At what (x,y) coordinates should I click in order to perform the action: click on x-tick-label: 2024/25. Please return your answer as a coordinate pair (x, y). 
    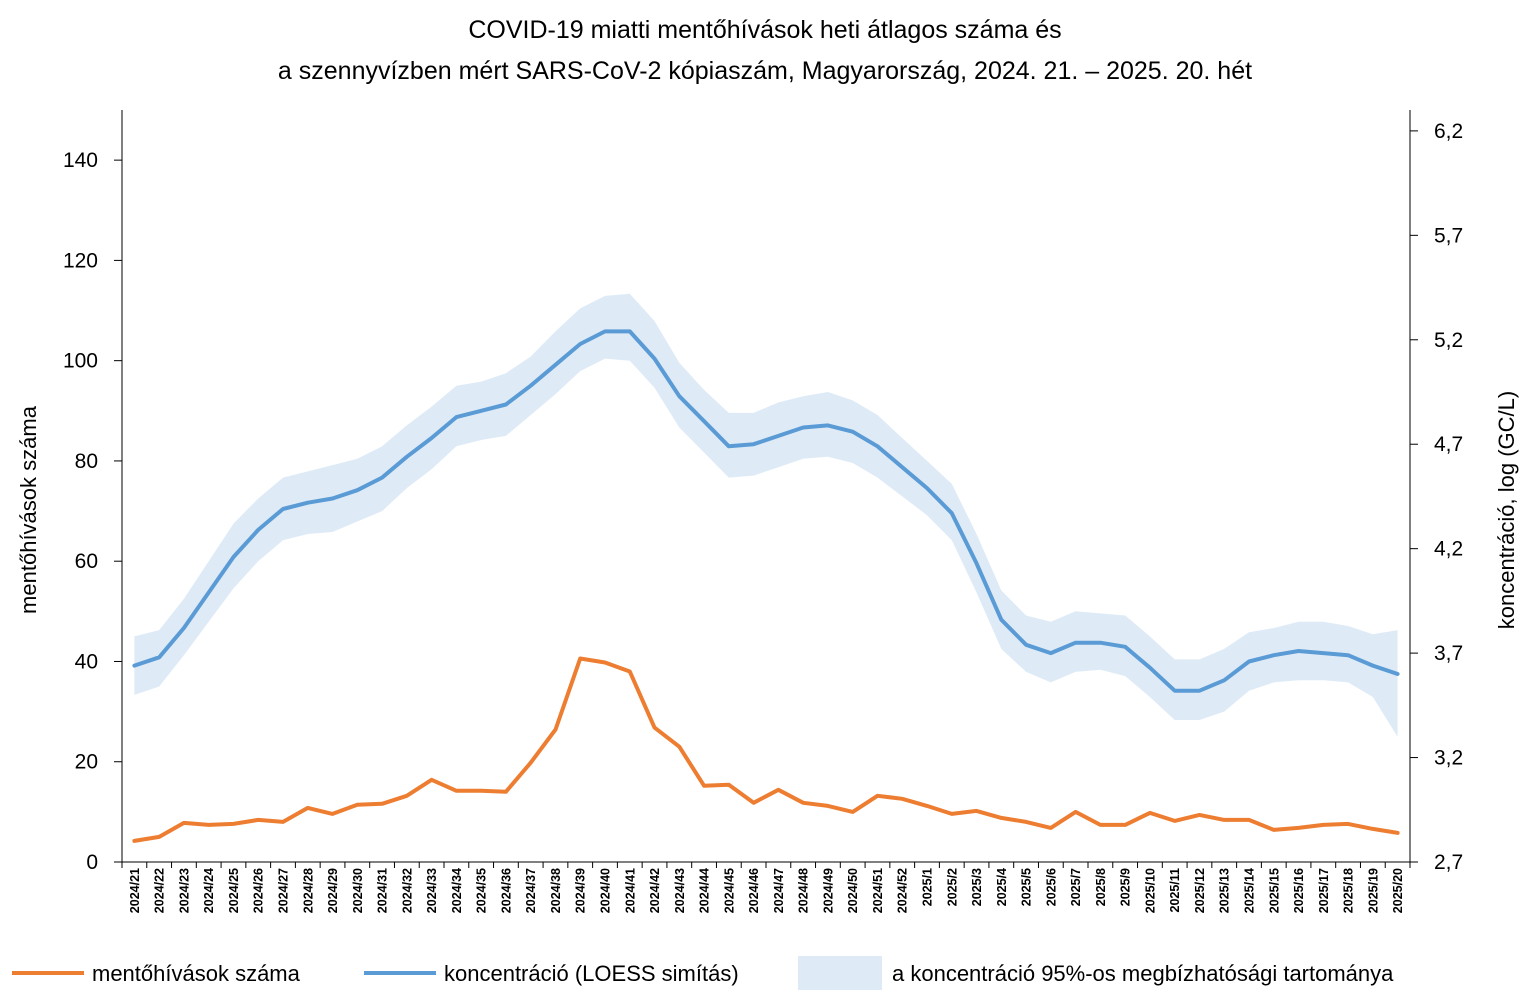
    Looking at the image, I should click on (234, 890).